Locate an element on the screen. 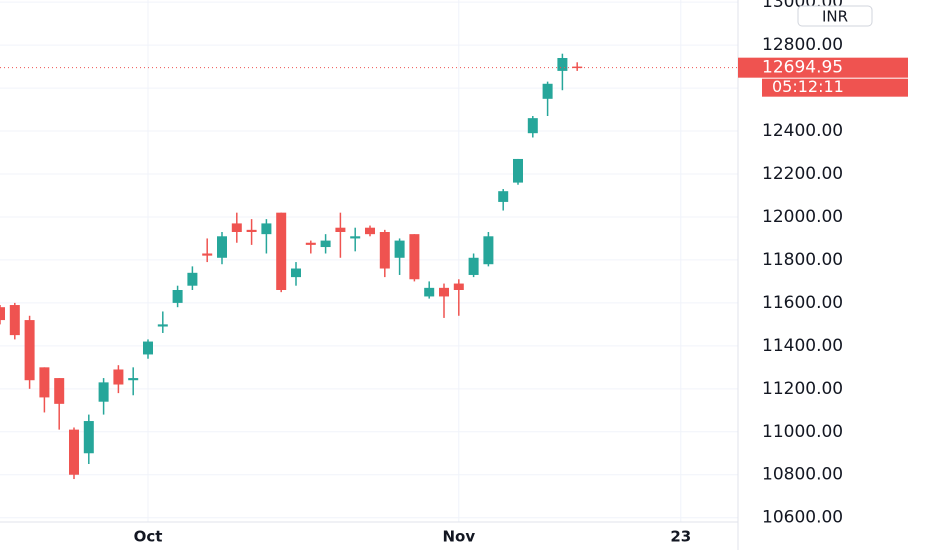 This screenshot has width=932, height=550. y-tick-label: 11000.00 is located at coordinates (802, 432).